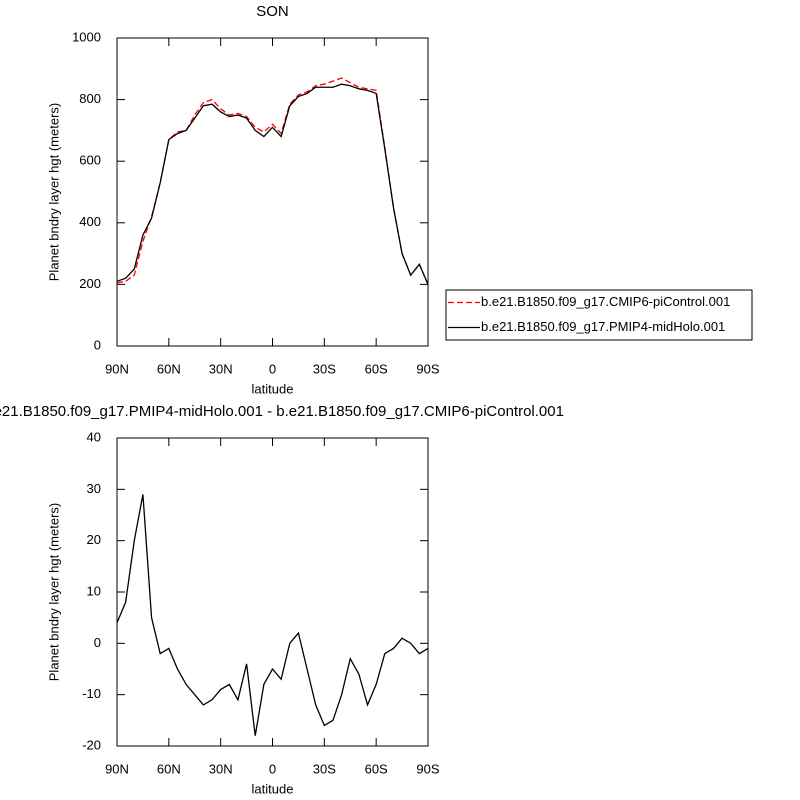 Image resolution: width=800 pixels, height=800 pixels. What do you see at coordinates (94, 590) in the screenshot?
I see `y-tick-label: 10` at bounding box center [94, 590].